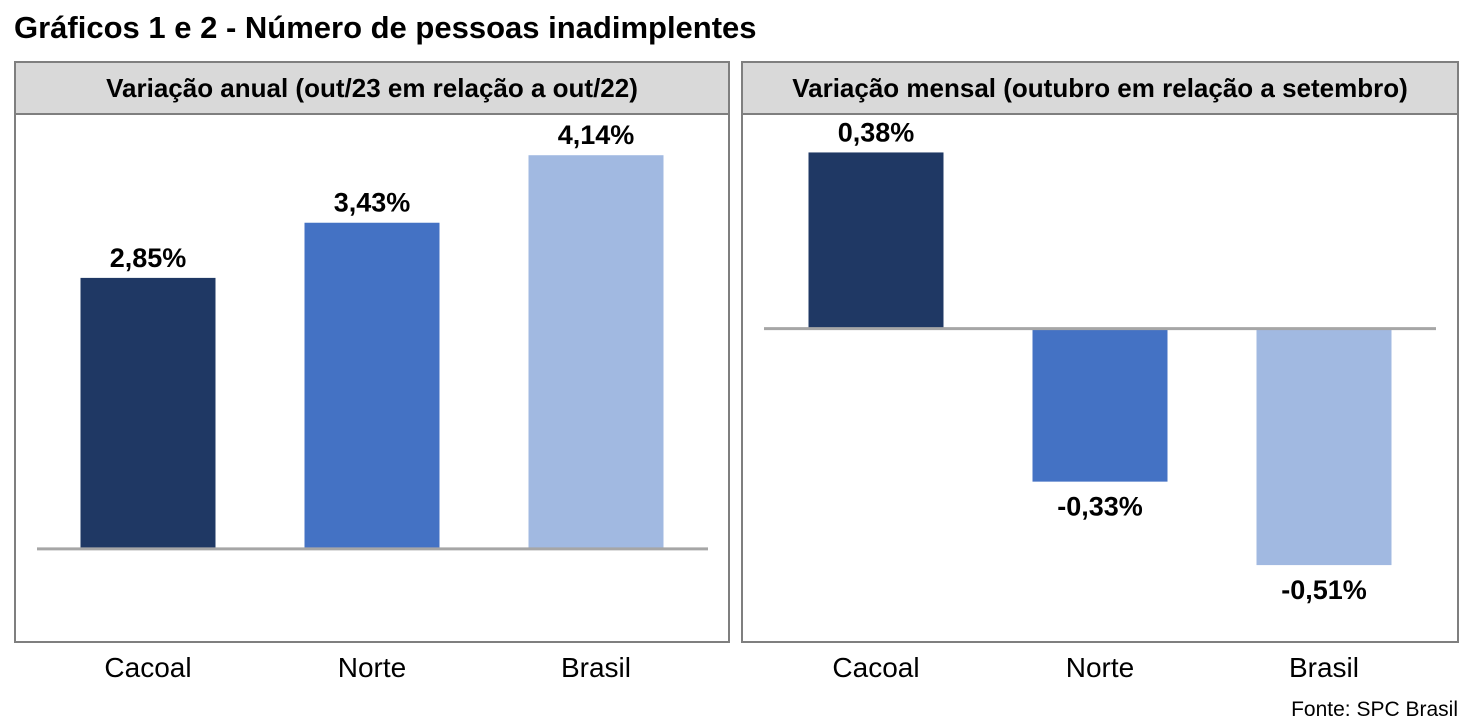 This screenshot has width=1468, height=727. What do you see at coordinates (1324, 447) in the screenshot?
I see `bar-brasil-monthly` at bounding box center [1324, 447].